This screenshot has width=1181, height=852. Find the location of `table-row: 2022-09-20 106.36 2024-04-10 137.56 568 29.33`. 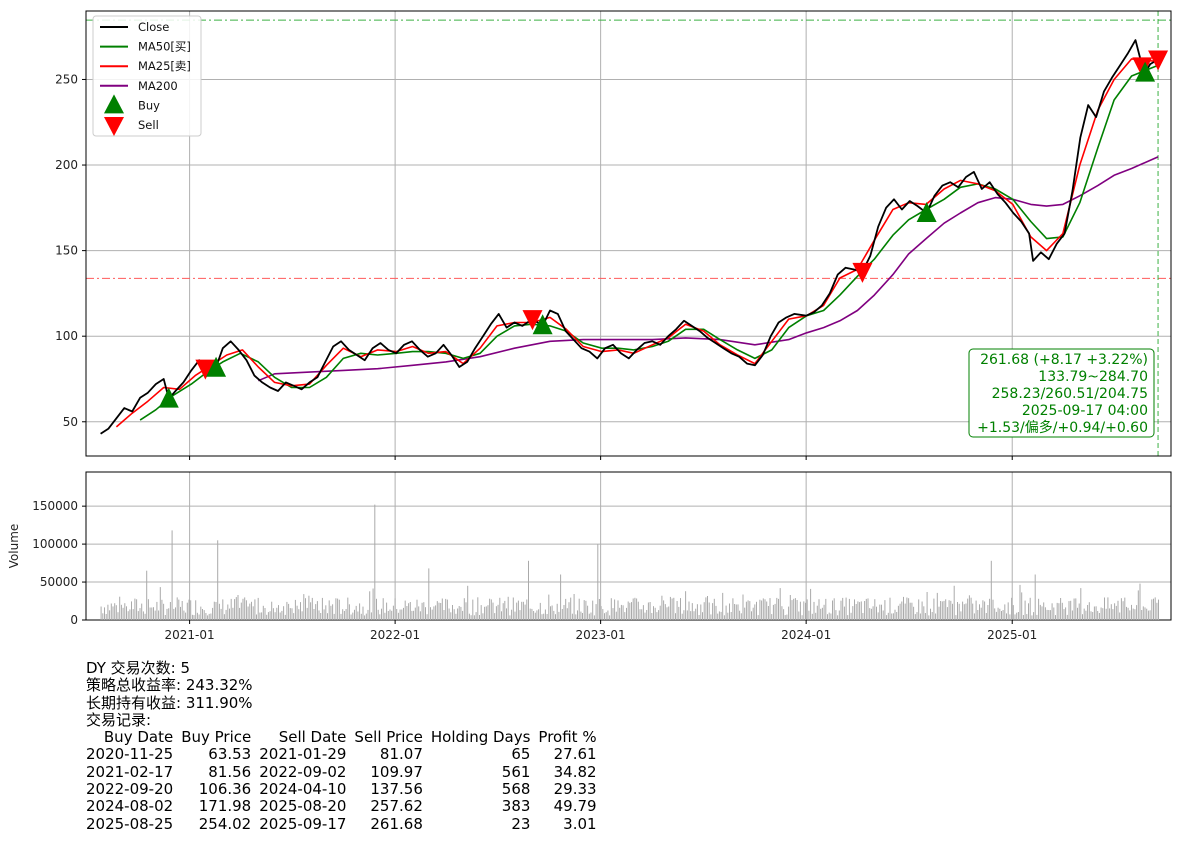

table-row: 2022-09-20 106.36 2024-04-10 137.56 568 29.33 is located at coordinates (341, 789).